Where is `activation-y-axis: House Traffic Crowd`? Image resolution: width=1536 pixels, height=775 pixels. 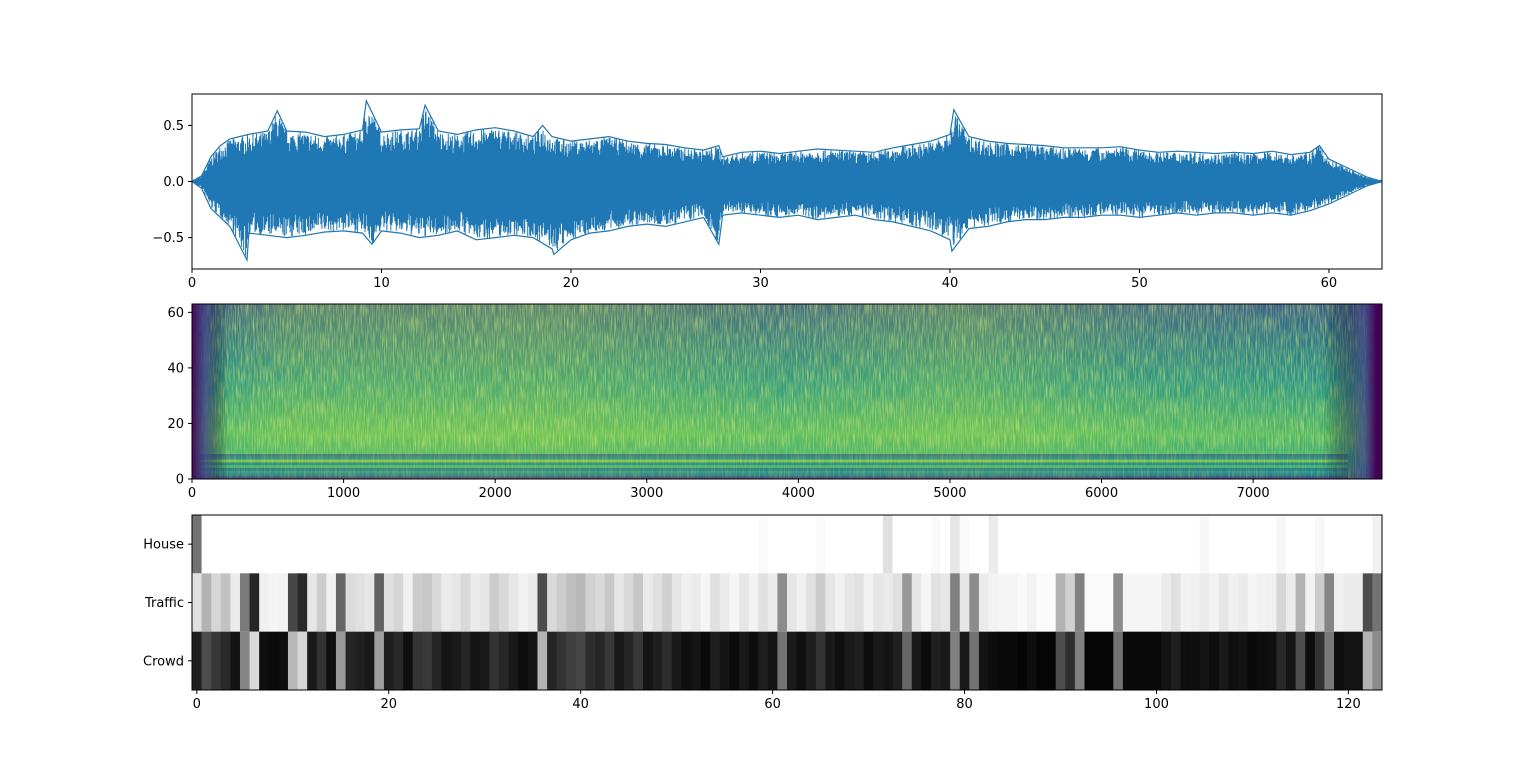 activation-y-axis: House Traffic Crowd is located at coordinates (167, 603).